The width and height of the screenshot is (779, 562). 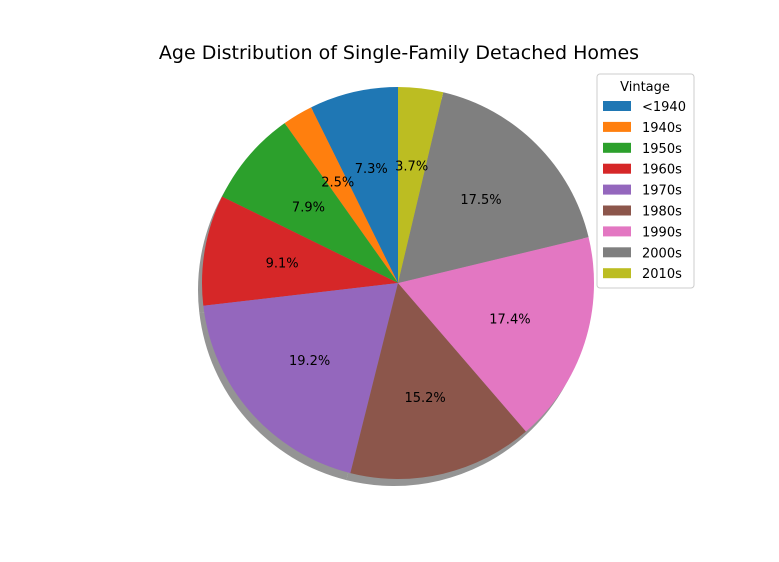 I want to click on pie-slice-1990s, so click(x=496, y=334).